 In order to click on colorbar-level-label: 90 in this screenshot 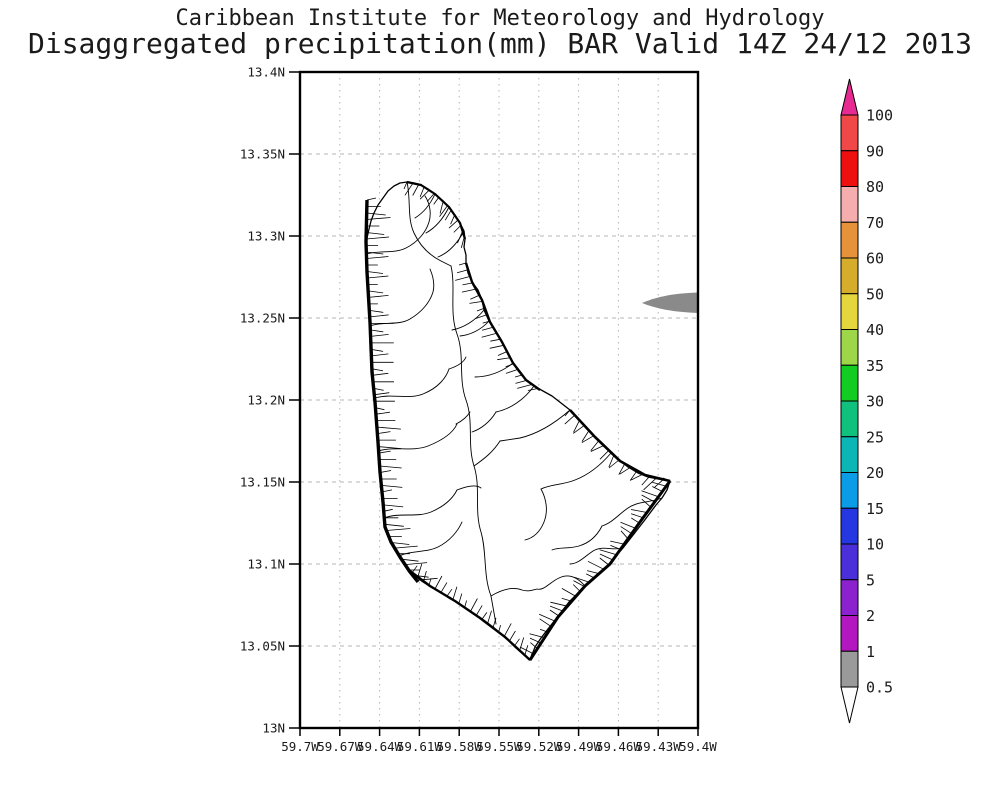, I will do `click(875, 151)`.